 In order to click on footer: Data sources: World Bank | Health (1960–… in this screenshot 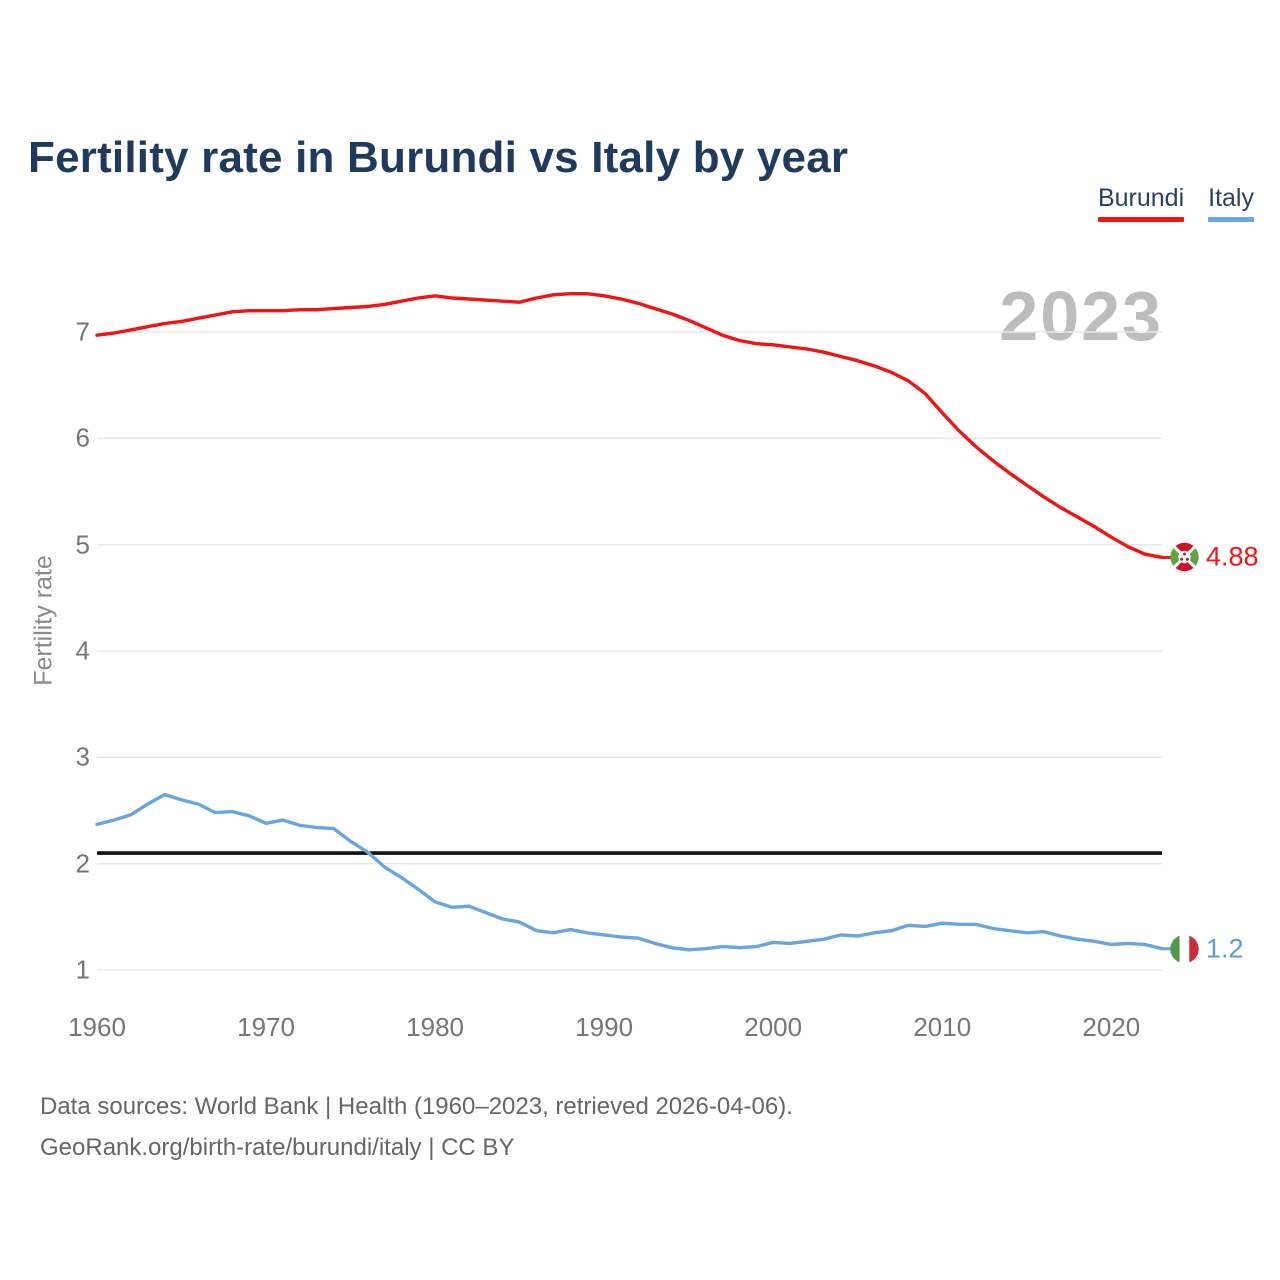, I will do `click(416, 1127)`.